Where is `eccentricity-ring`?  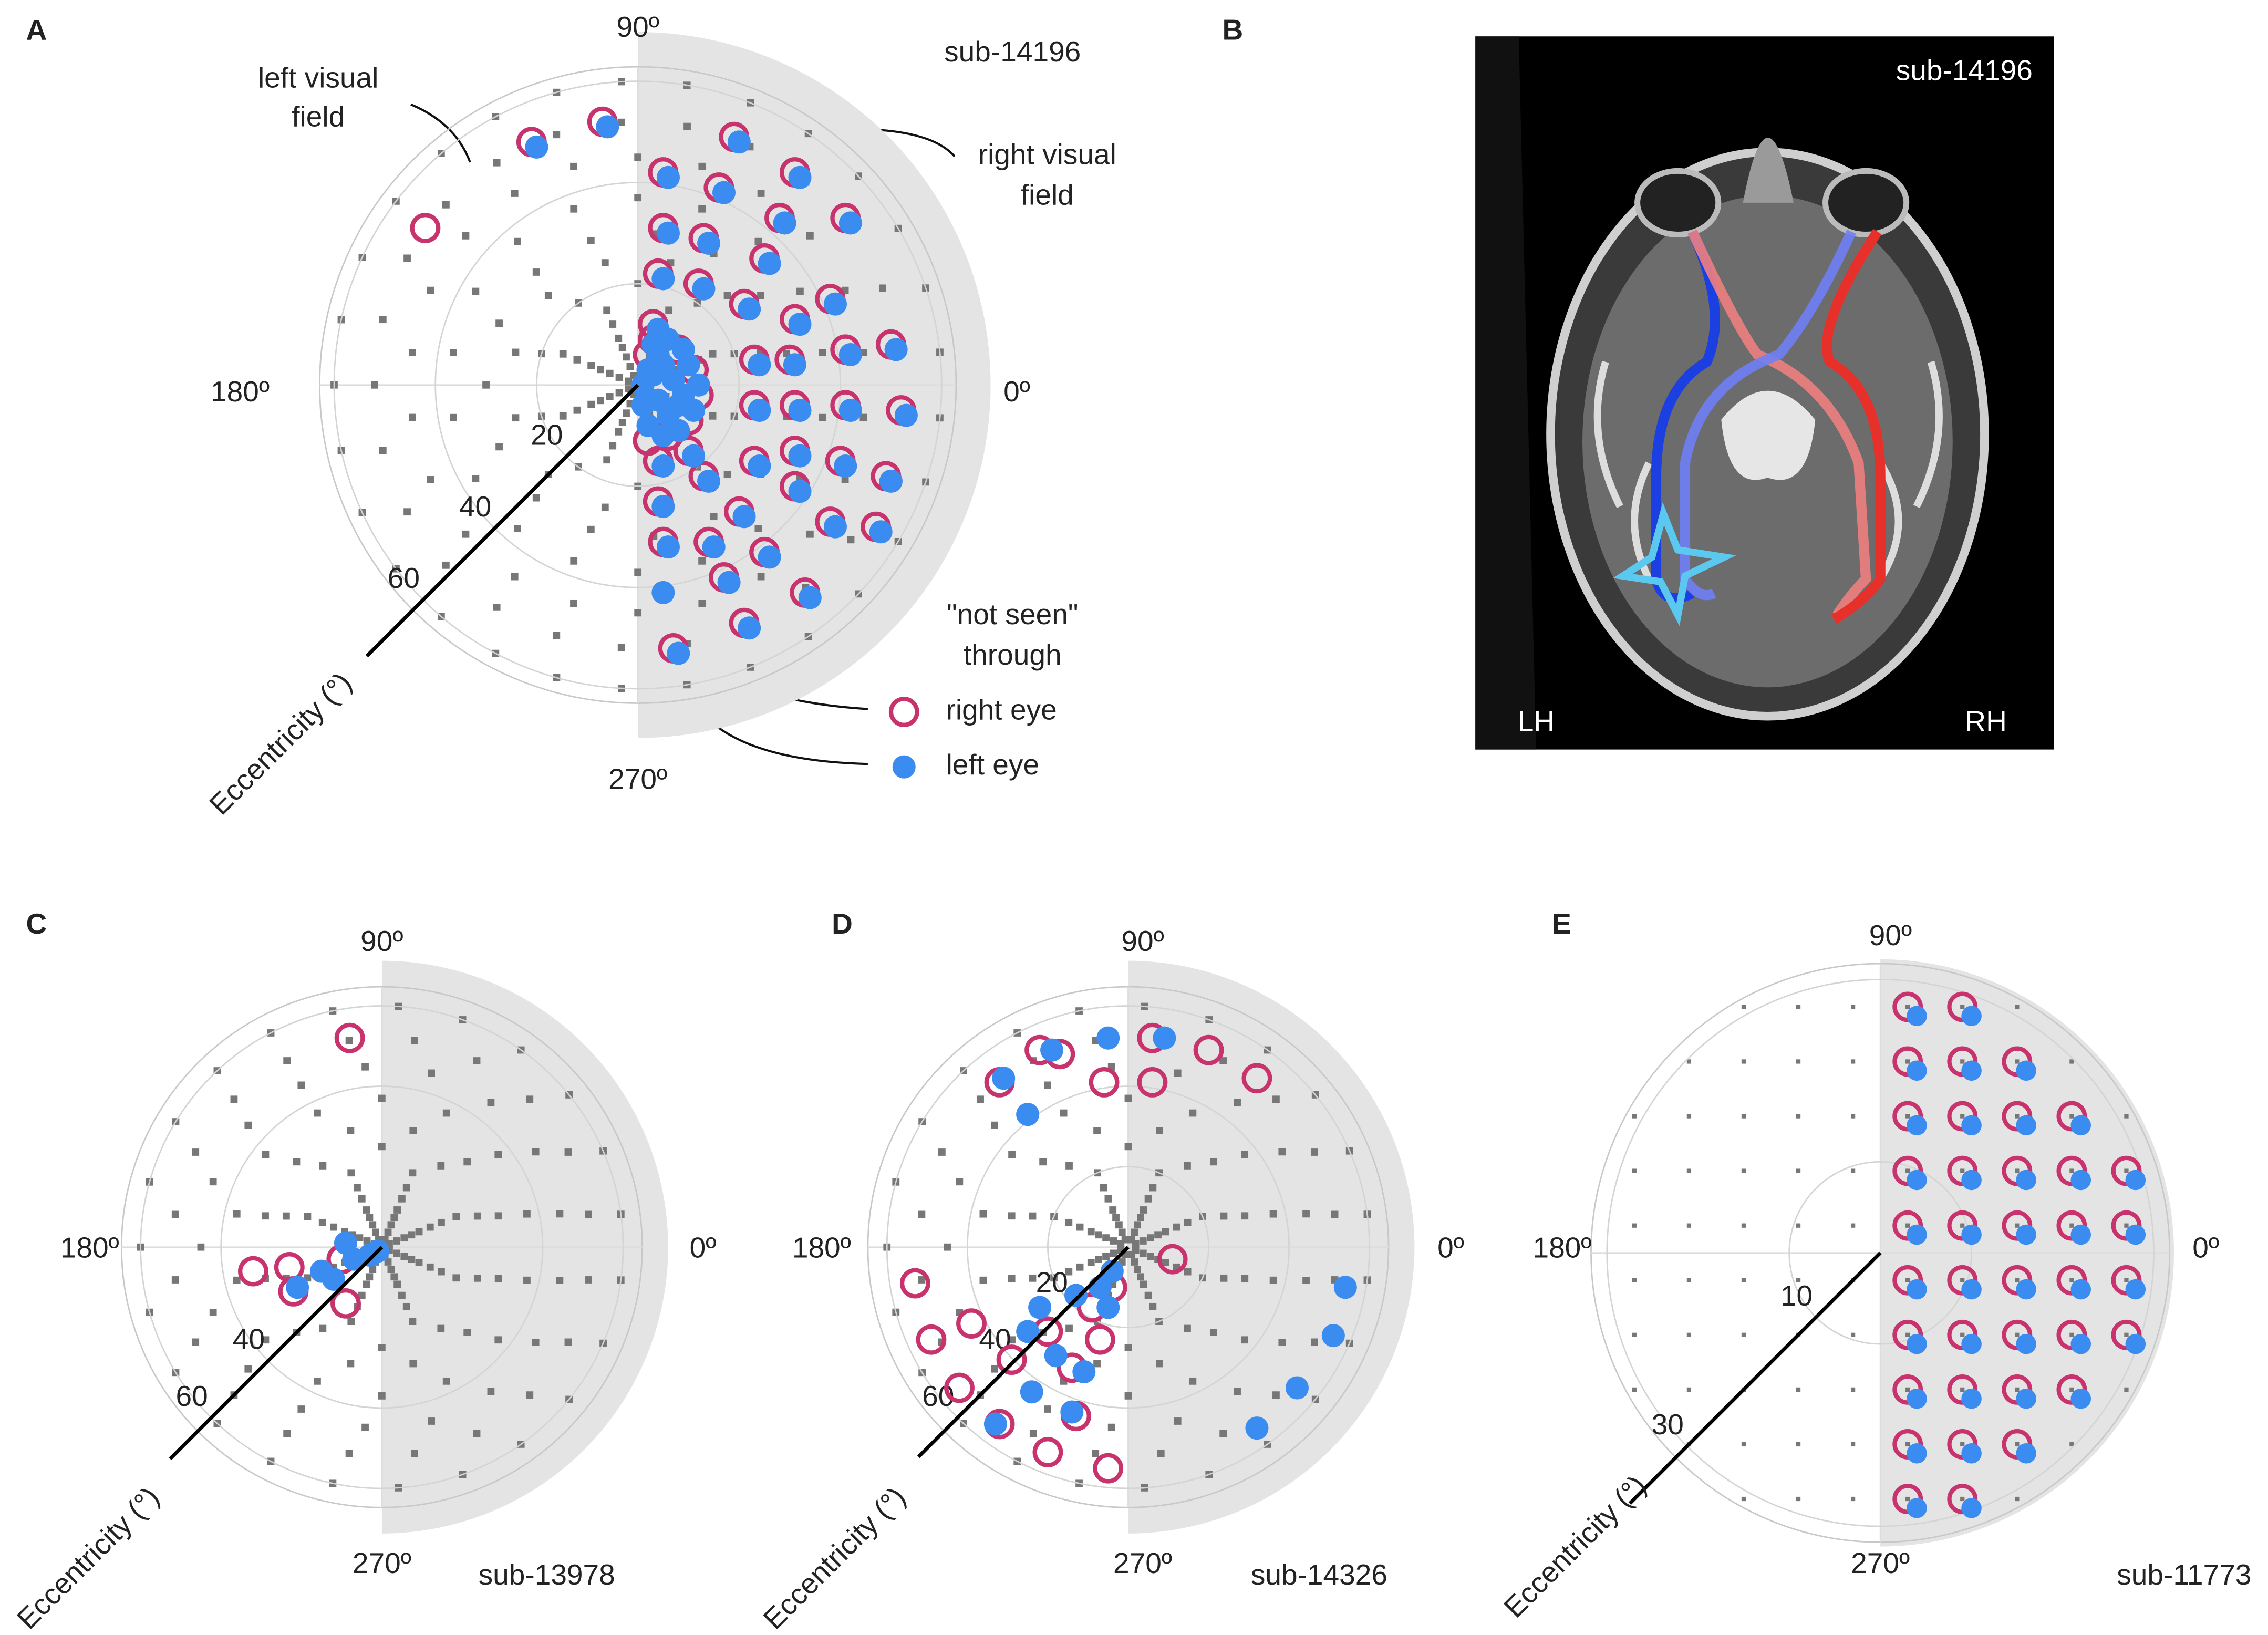 eccentricity-ring is located at coordinates (1880, 1252).